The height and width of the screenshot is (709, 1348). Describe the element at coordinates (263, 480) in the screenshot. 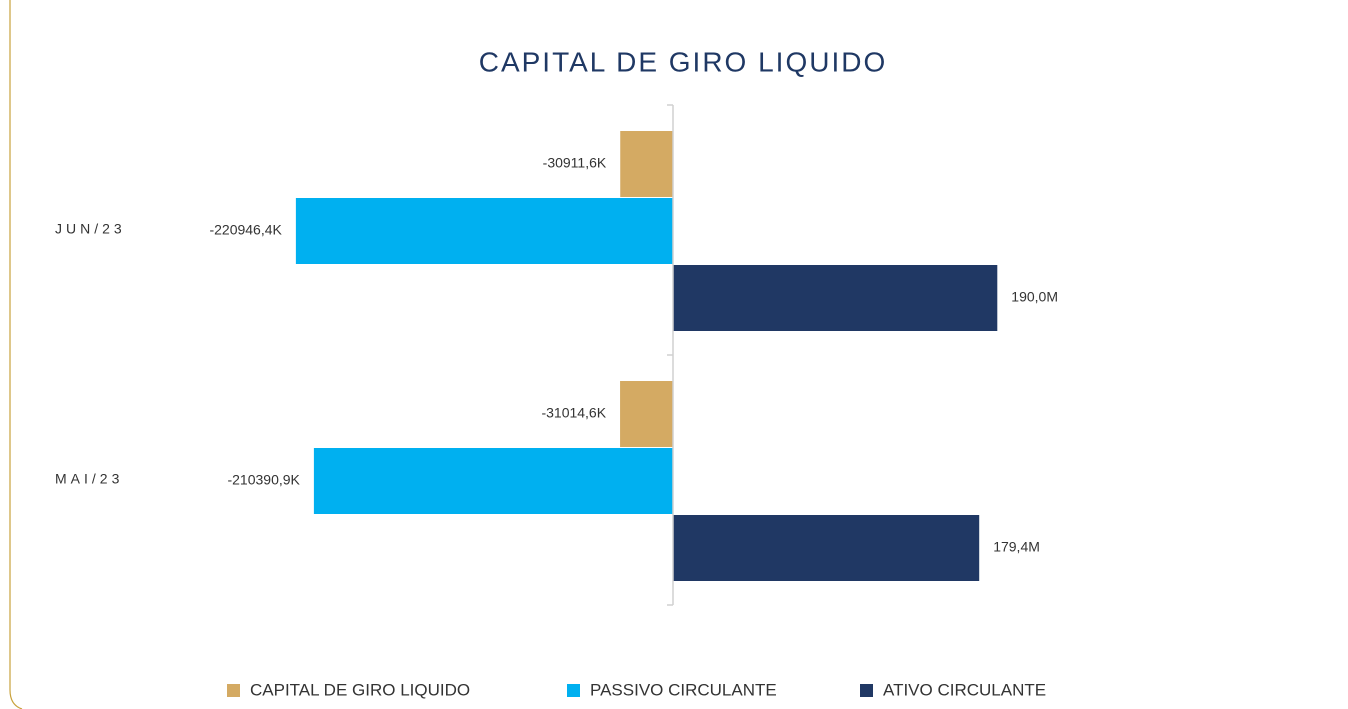

I see `data-label: -210390,9K` at that location.